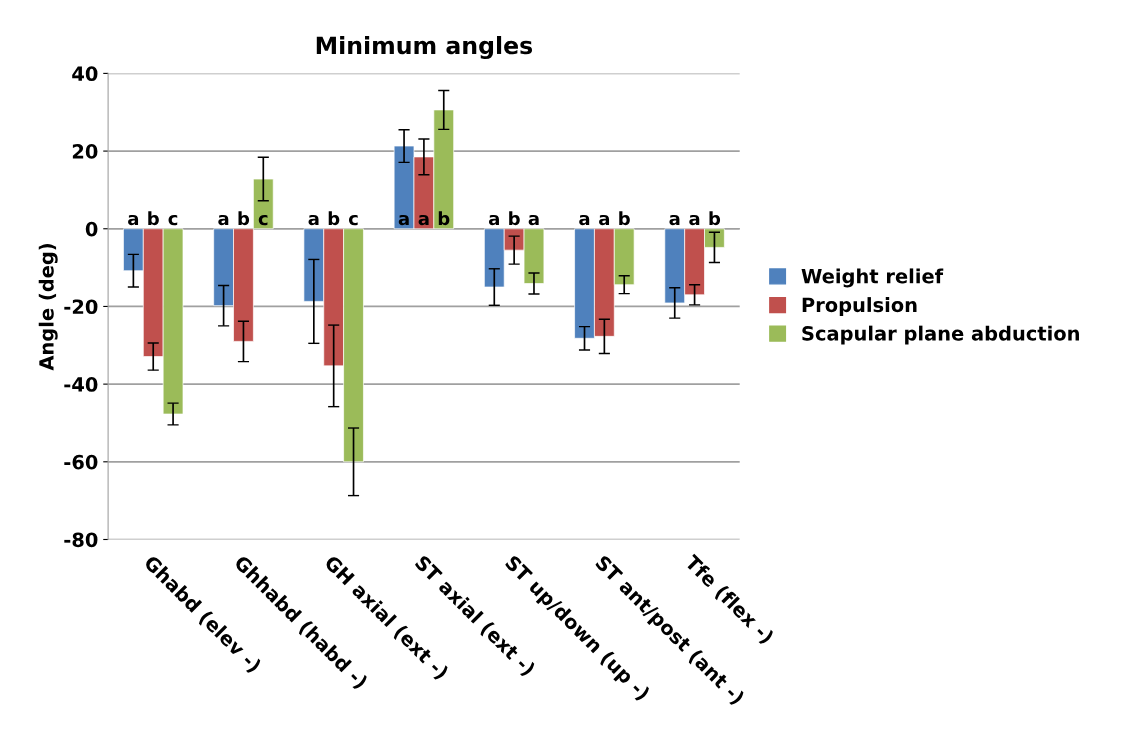  Describe the element at coordinates (91, 229) in the screenshot. I see `y-tick-label: 0` at that location.